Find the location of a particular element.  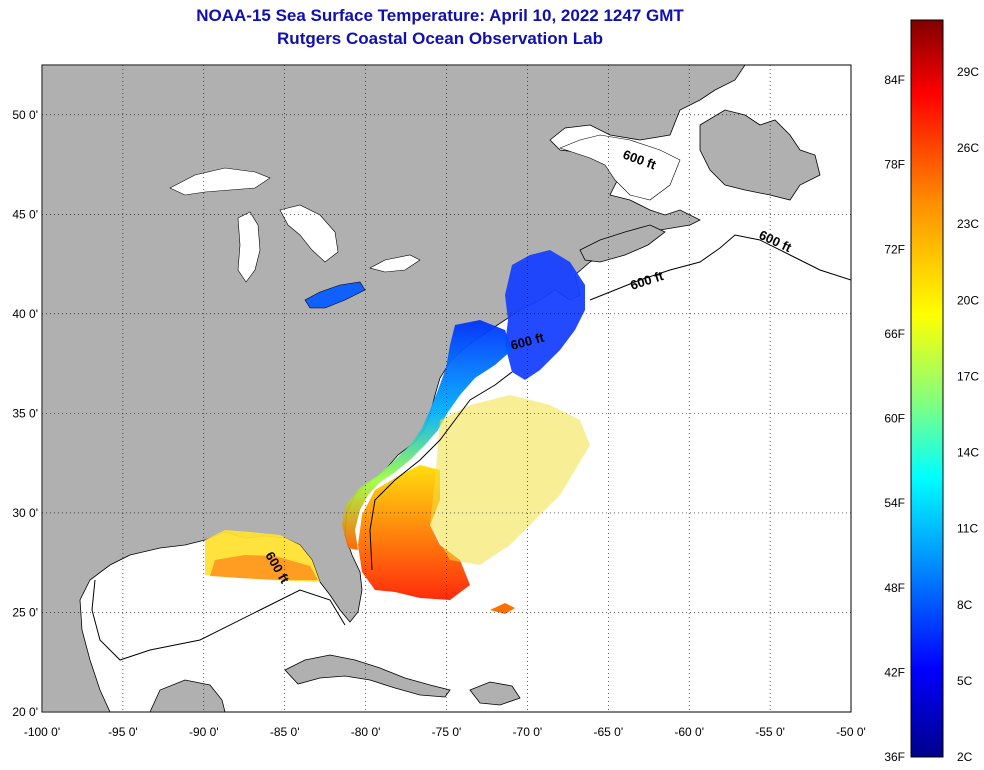

colorbar-c-label: 8C is located at coordinates (965, 605).